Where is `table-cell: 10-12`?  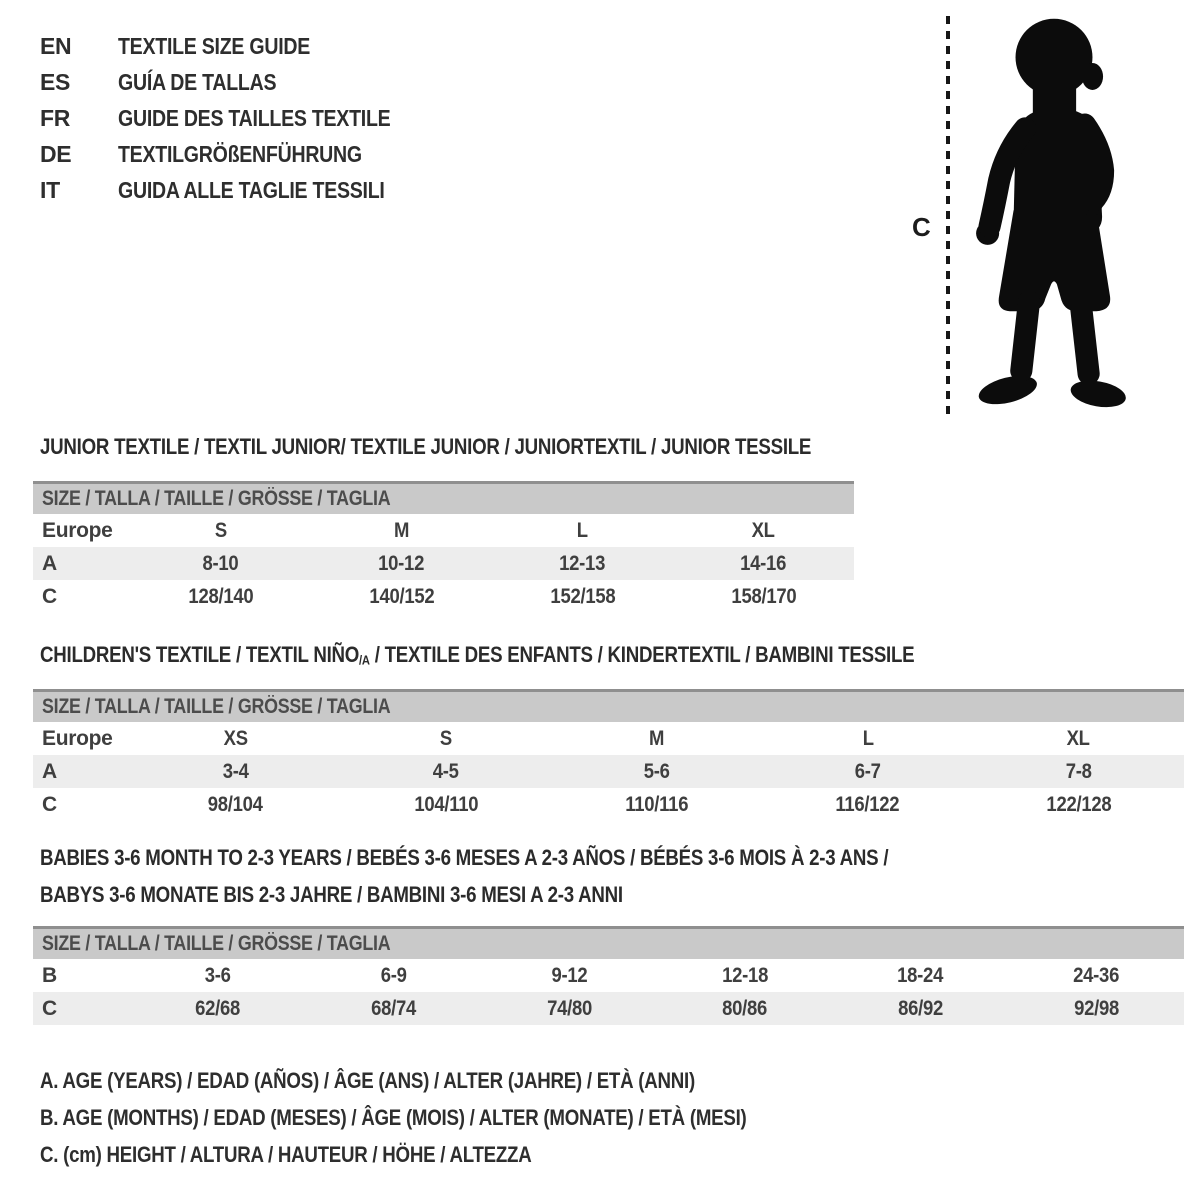
table-cell: 10-12 is located at coordinates (401, 563).